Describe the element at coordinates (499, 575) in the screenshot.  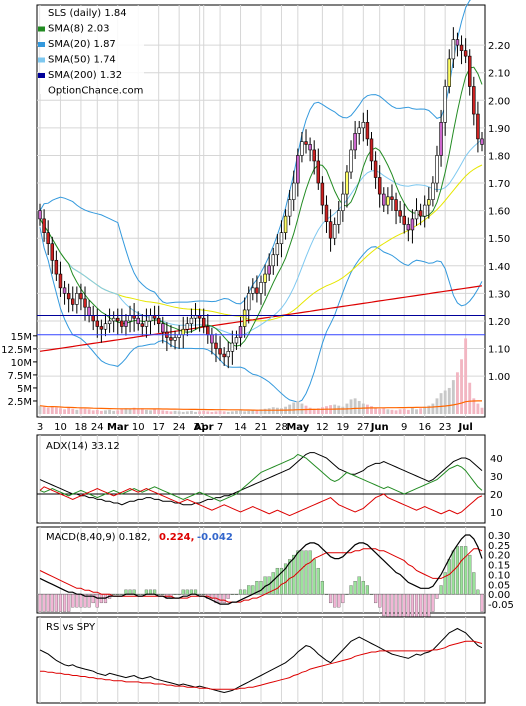
I see `macd-y-tick-label: 0.10` at that location.